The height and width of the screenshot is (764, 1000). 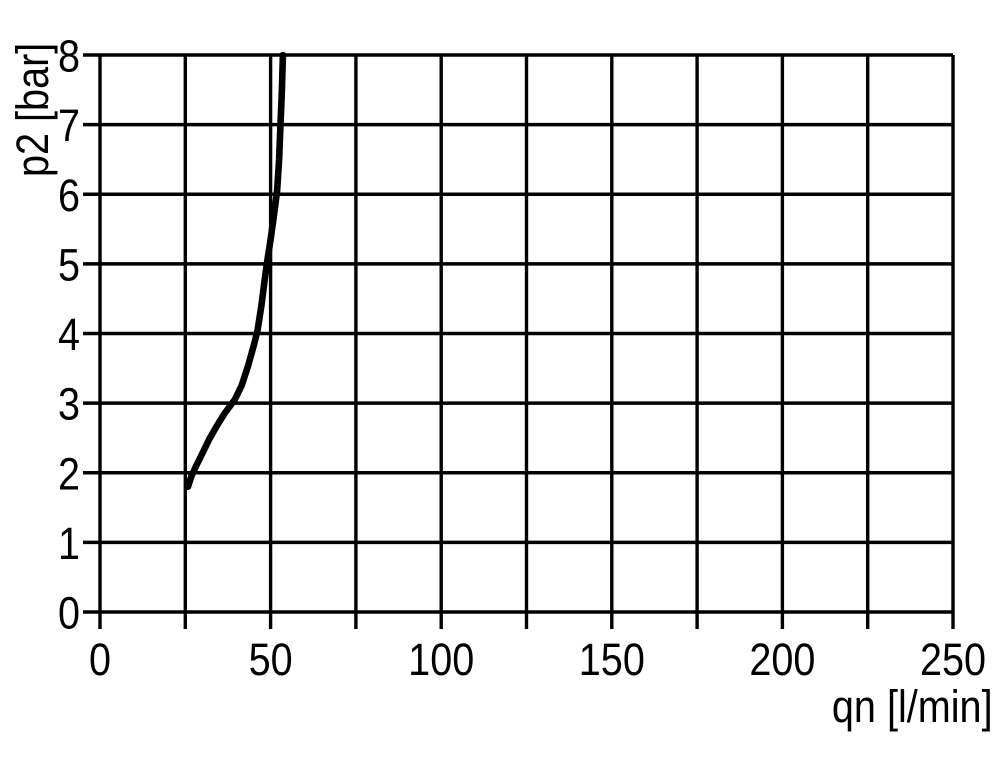 What do you see at coordinates (69, 56) in the screenshot?
I see `y-tick-label: 8` at bounding box center [69, 56].